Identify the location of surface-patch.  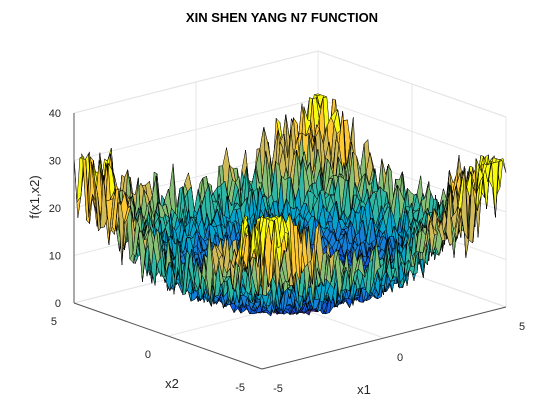
(262, 254).